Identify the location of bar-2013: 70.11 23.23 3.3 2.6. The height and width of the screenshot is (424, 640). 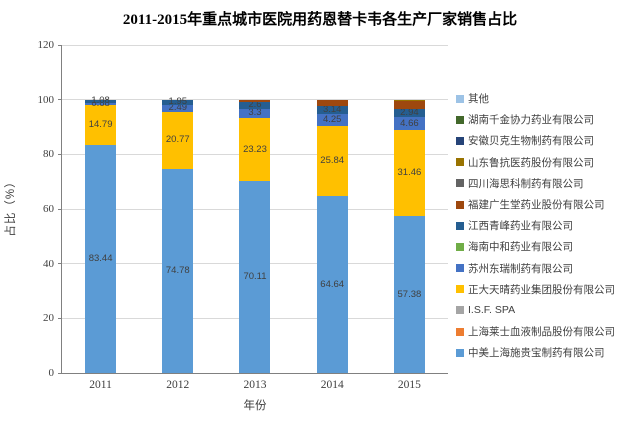
(255, 209).